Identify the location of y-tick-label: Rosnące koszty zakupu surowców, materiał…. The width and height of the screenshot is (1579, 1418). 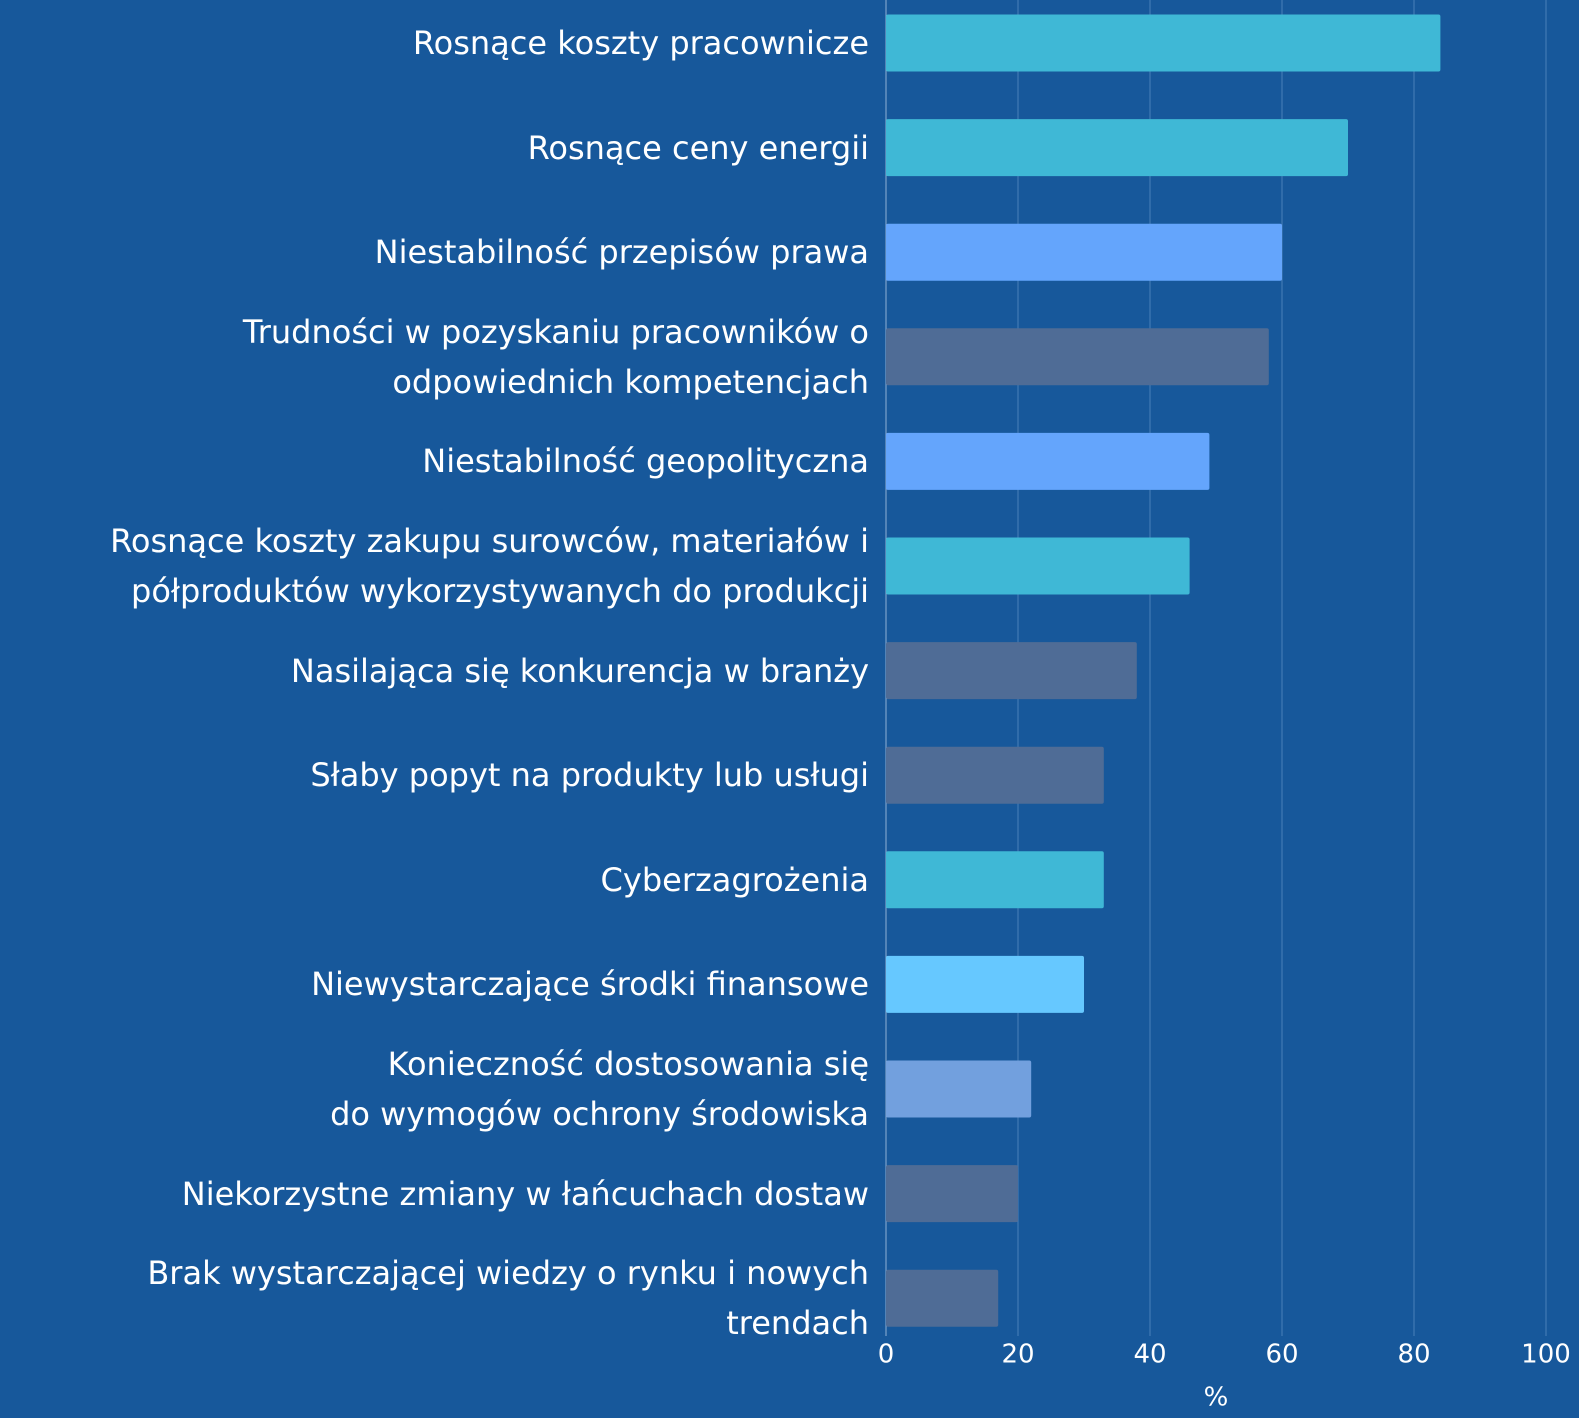
(489, 566).